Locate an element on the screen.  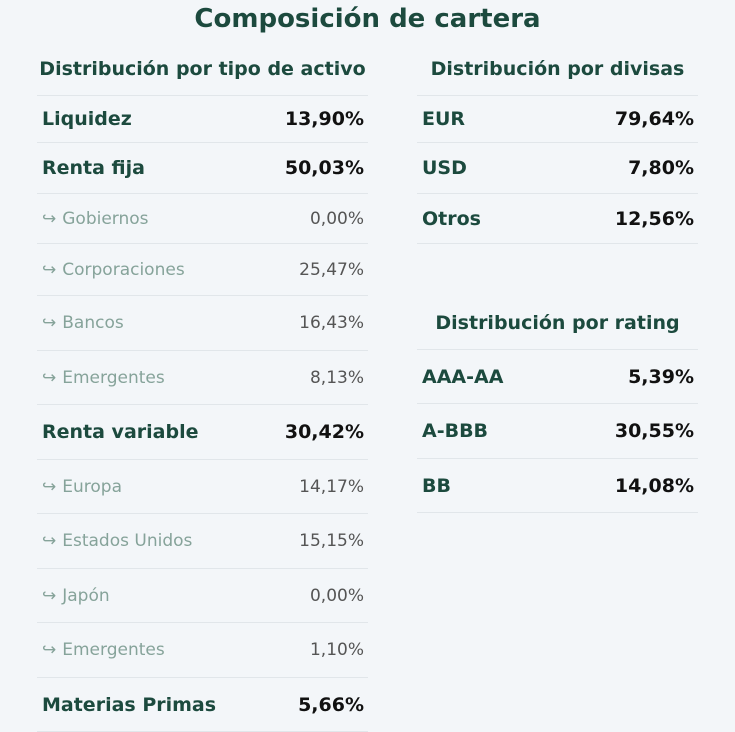
asset-row-value: 13,90% is located at coordinates (324, 119).